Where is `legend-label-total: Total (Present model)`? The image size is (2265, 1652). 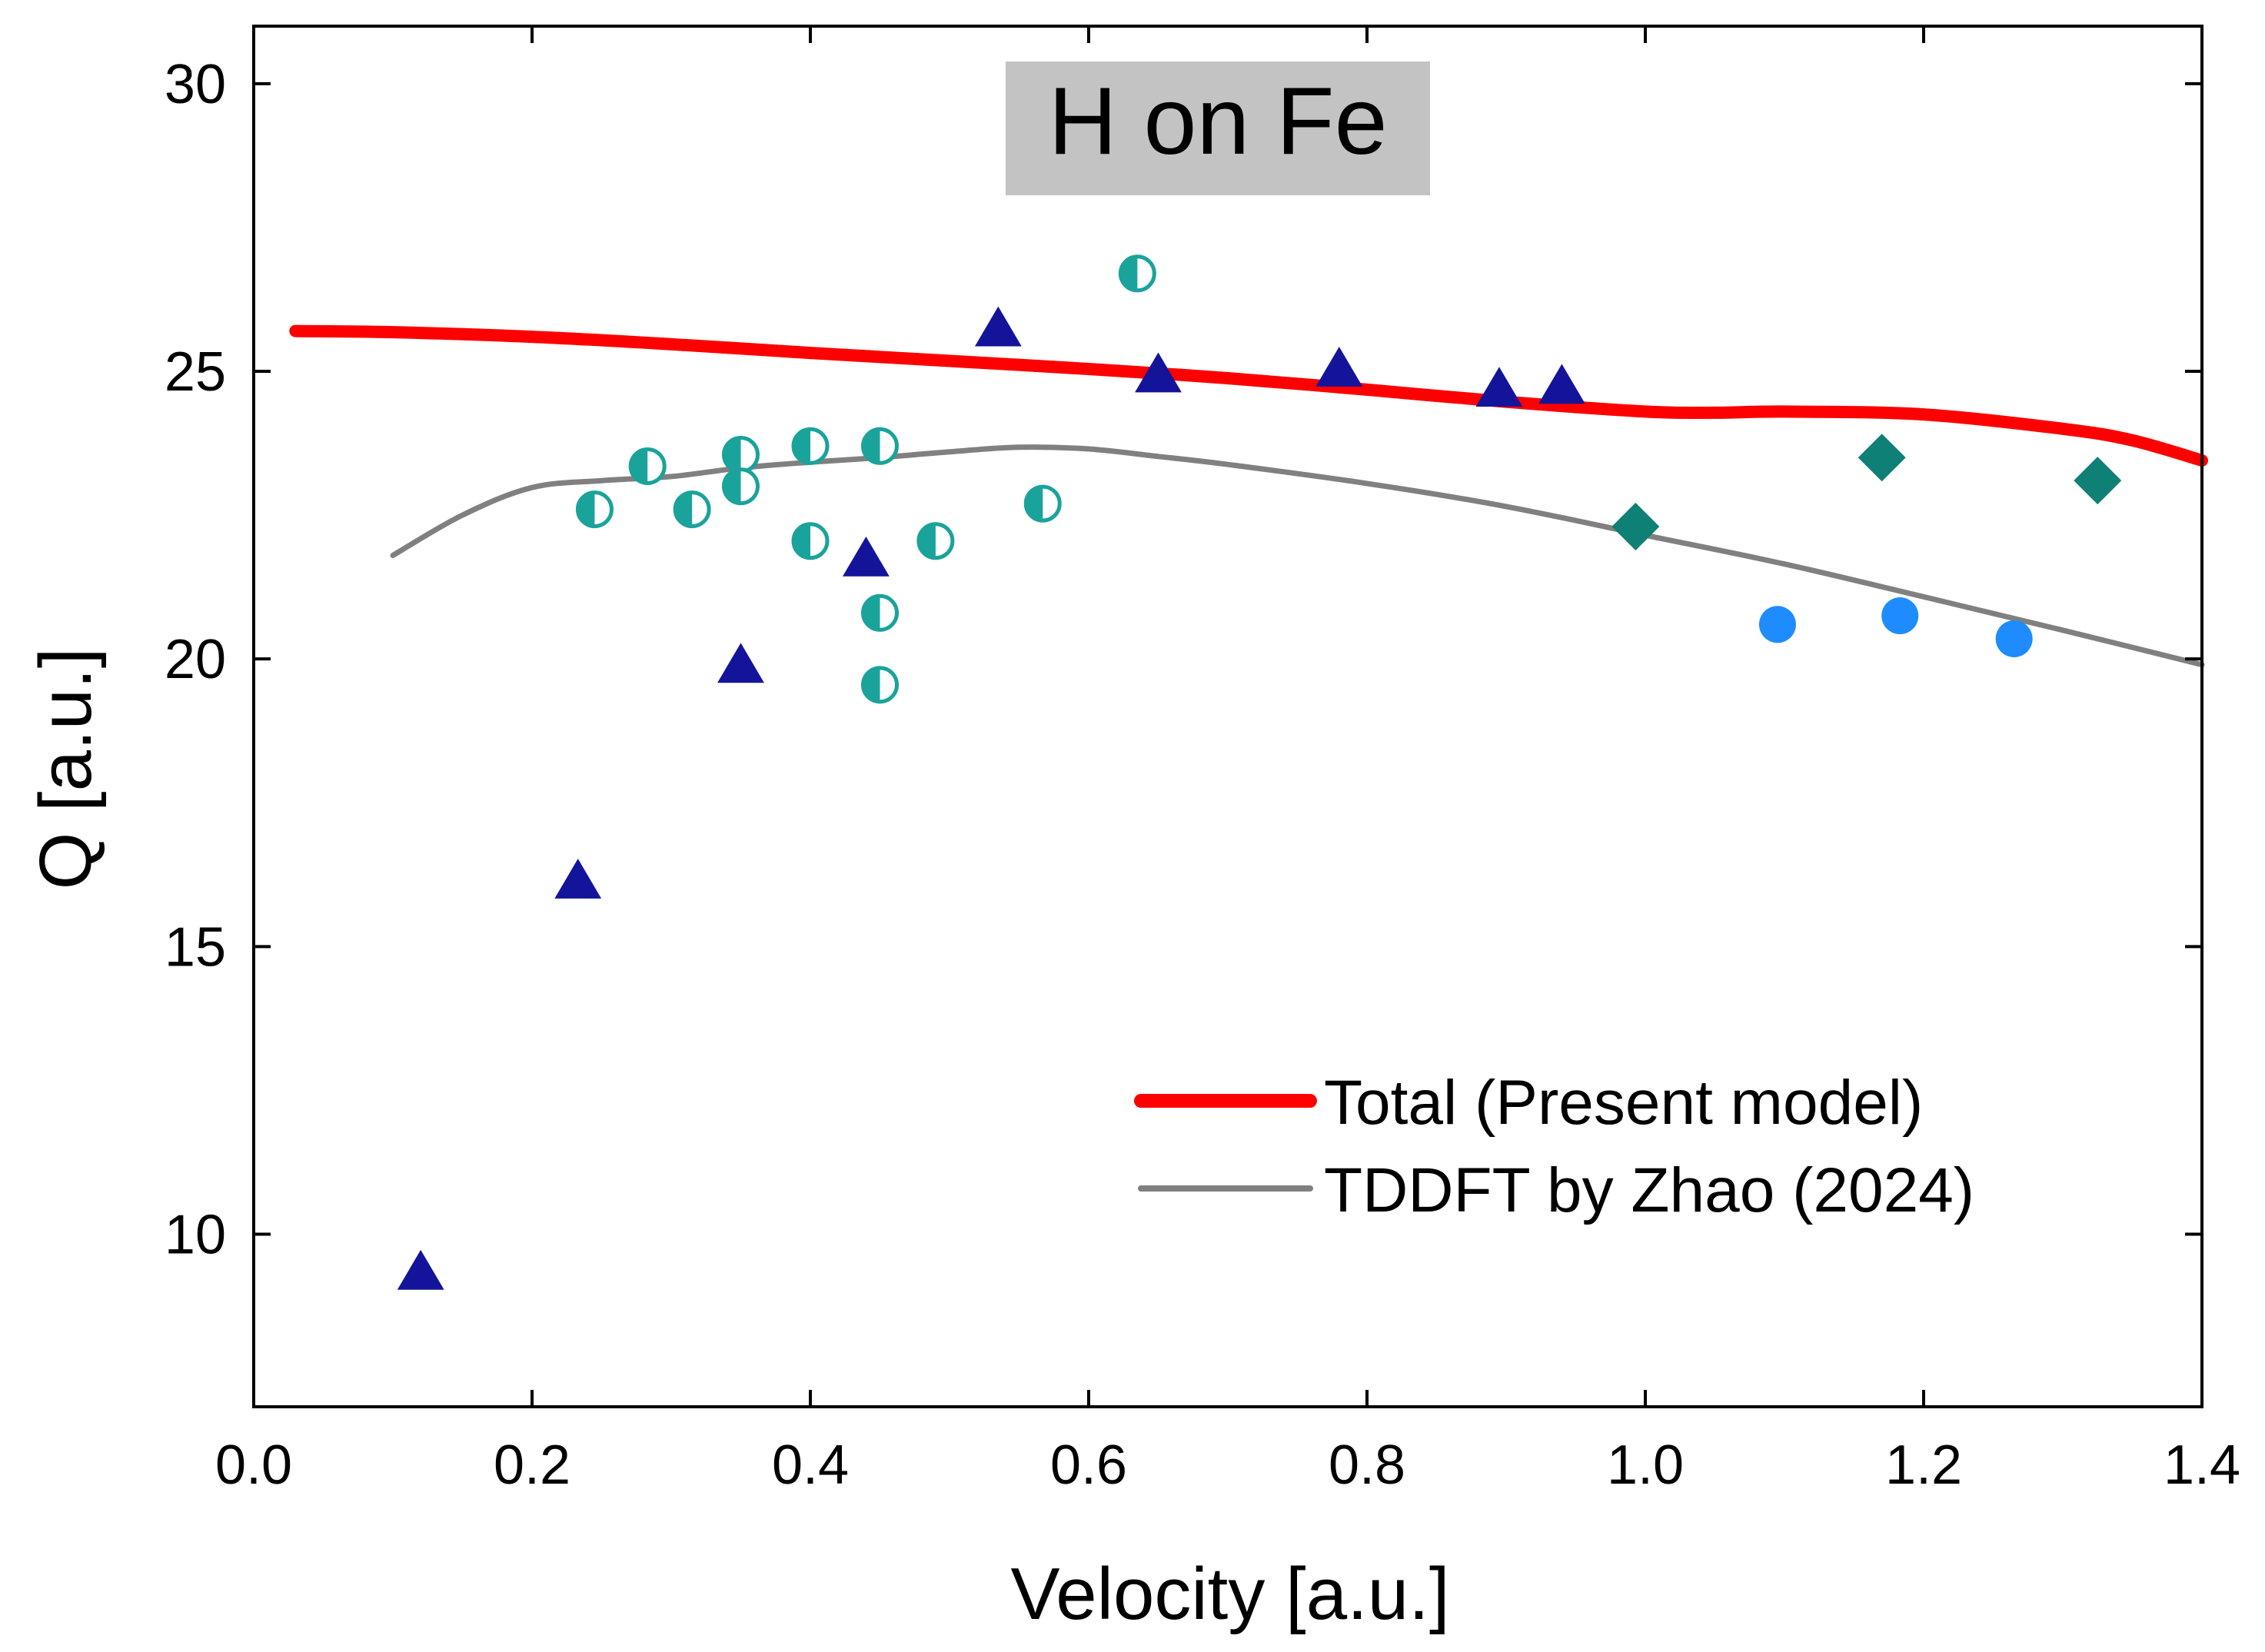
legend-label-total: Total (Present model) is located at coordinates (1624, 1103).